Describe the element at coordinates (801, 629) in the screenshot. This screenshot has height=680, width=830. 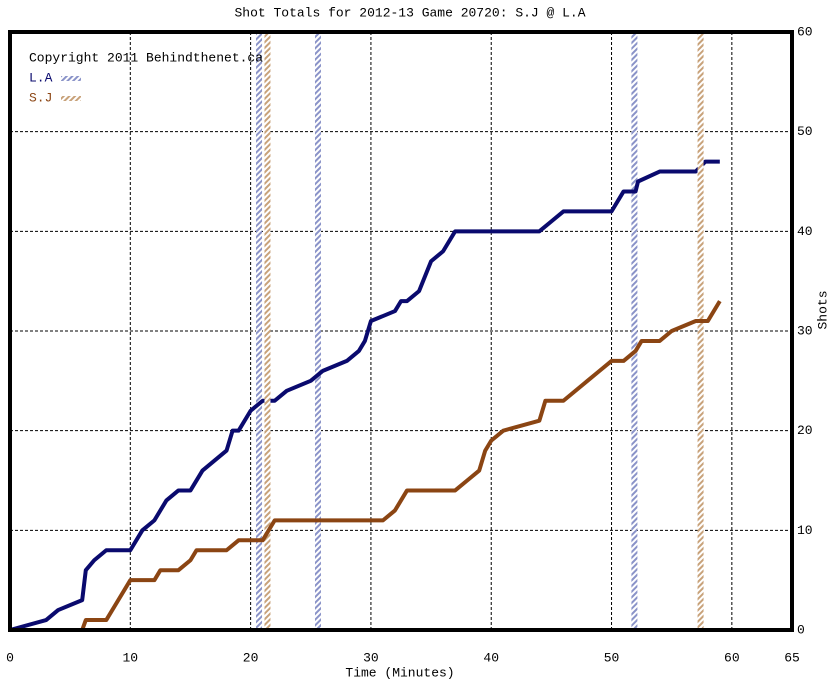
I see `y-tick-label: 0` at that location.